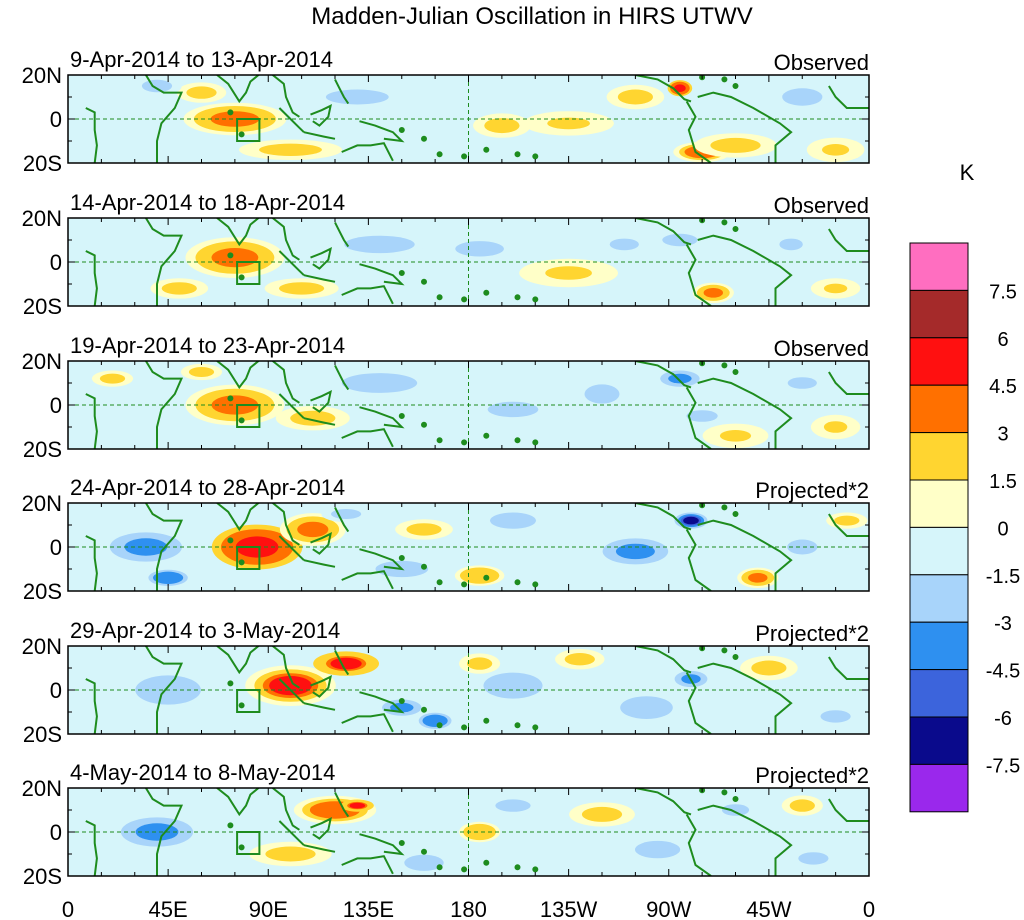 Image resolution: width=1024 pixels, height=920 pixels. Describe the element at coordinates (56, 119) in the screenshot. I see `y-tick-label: 0` at that location.